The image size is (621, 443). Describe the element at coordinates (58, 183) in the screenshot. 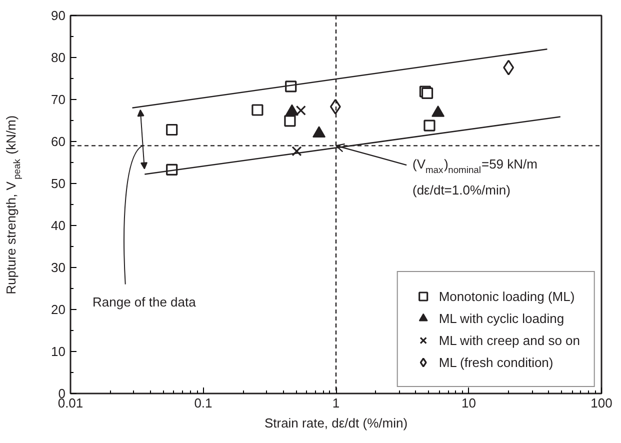

I see `y-tick-label: 50` at that location.